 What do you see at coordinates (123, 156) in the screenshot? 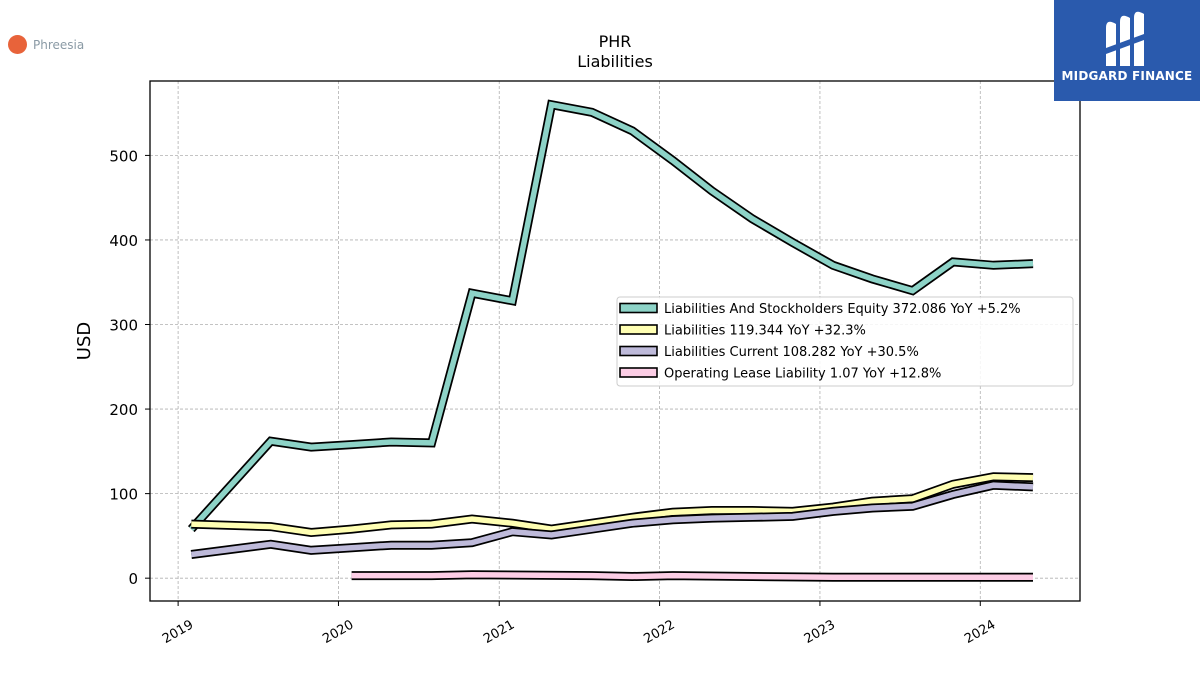
I see `y-tick-label: 500` at bounding box center [123, 156].